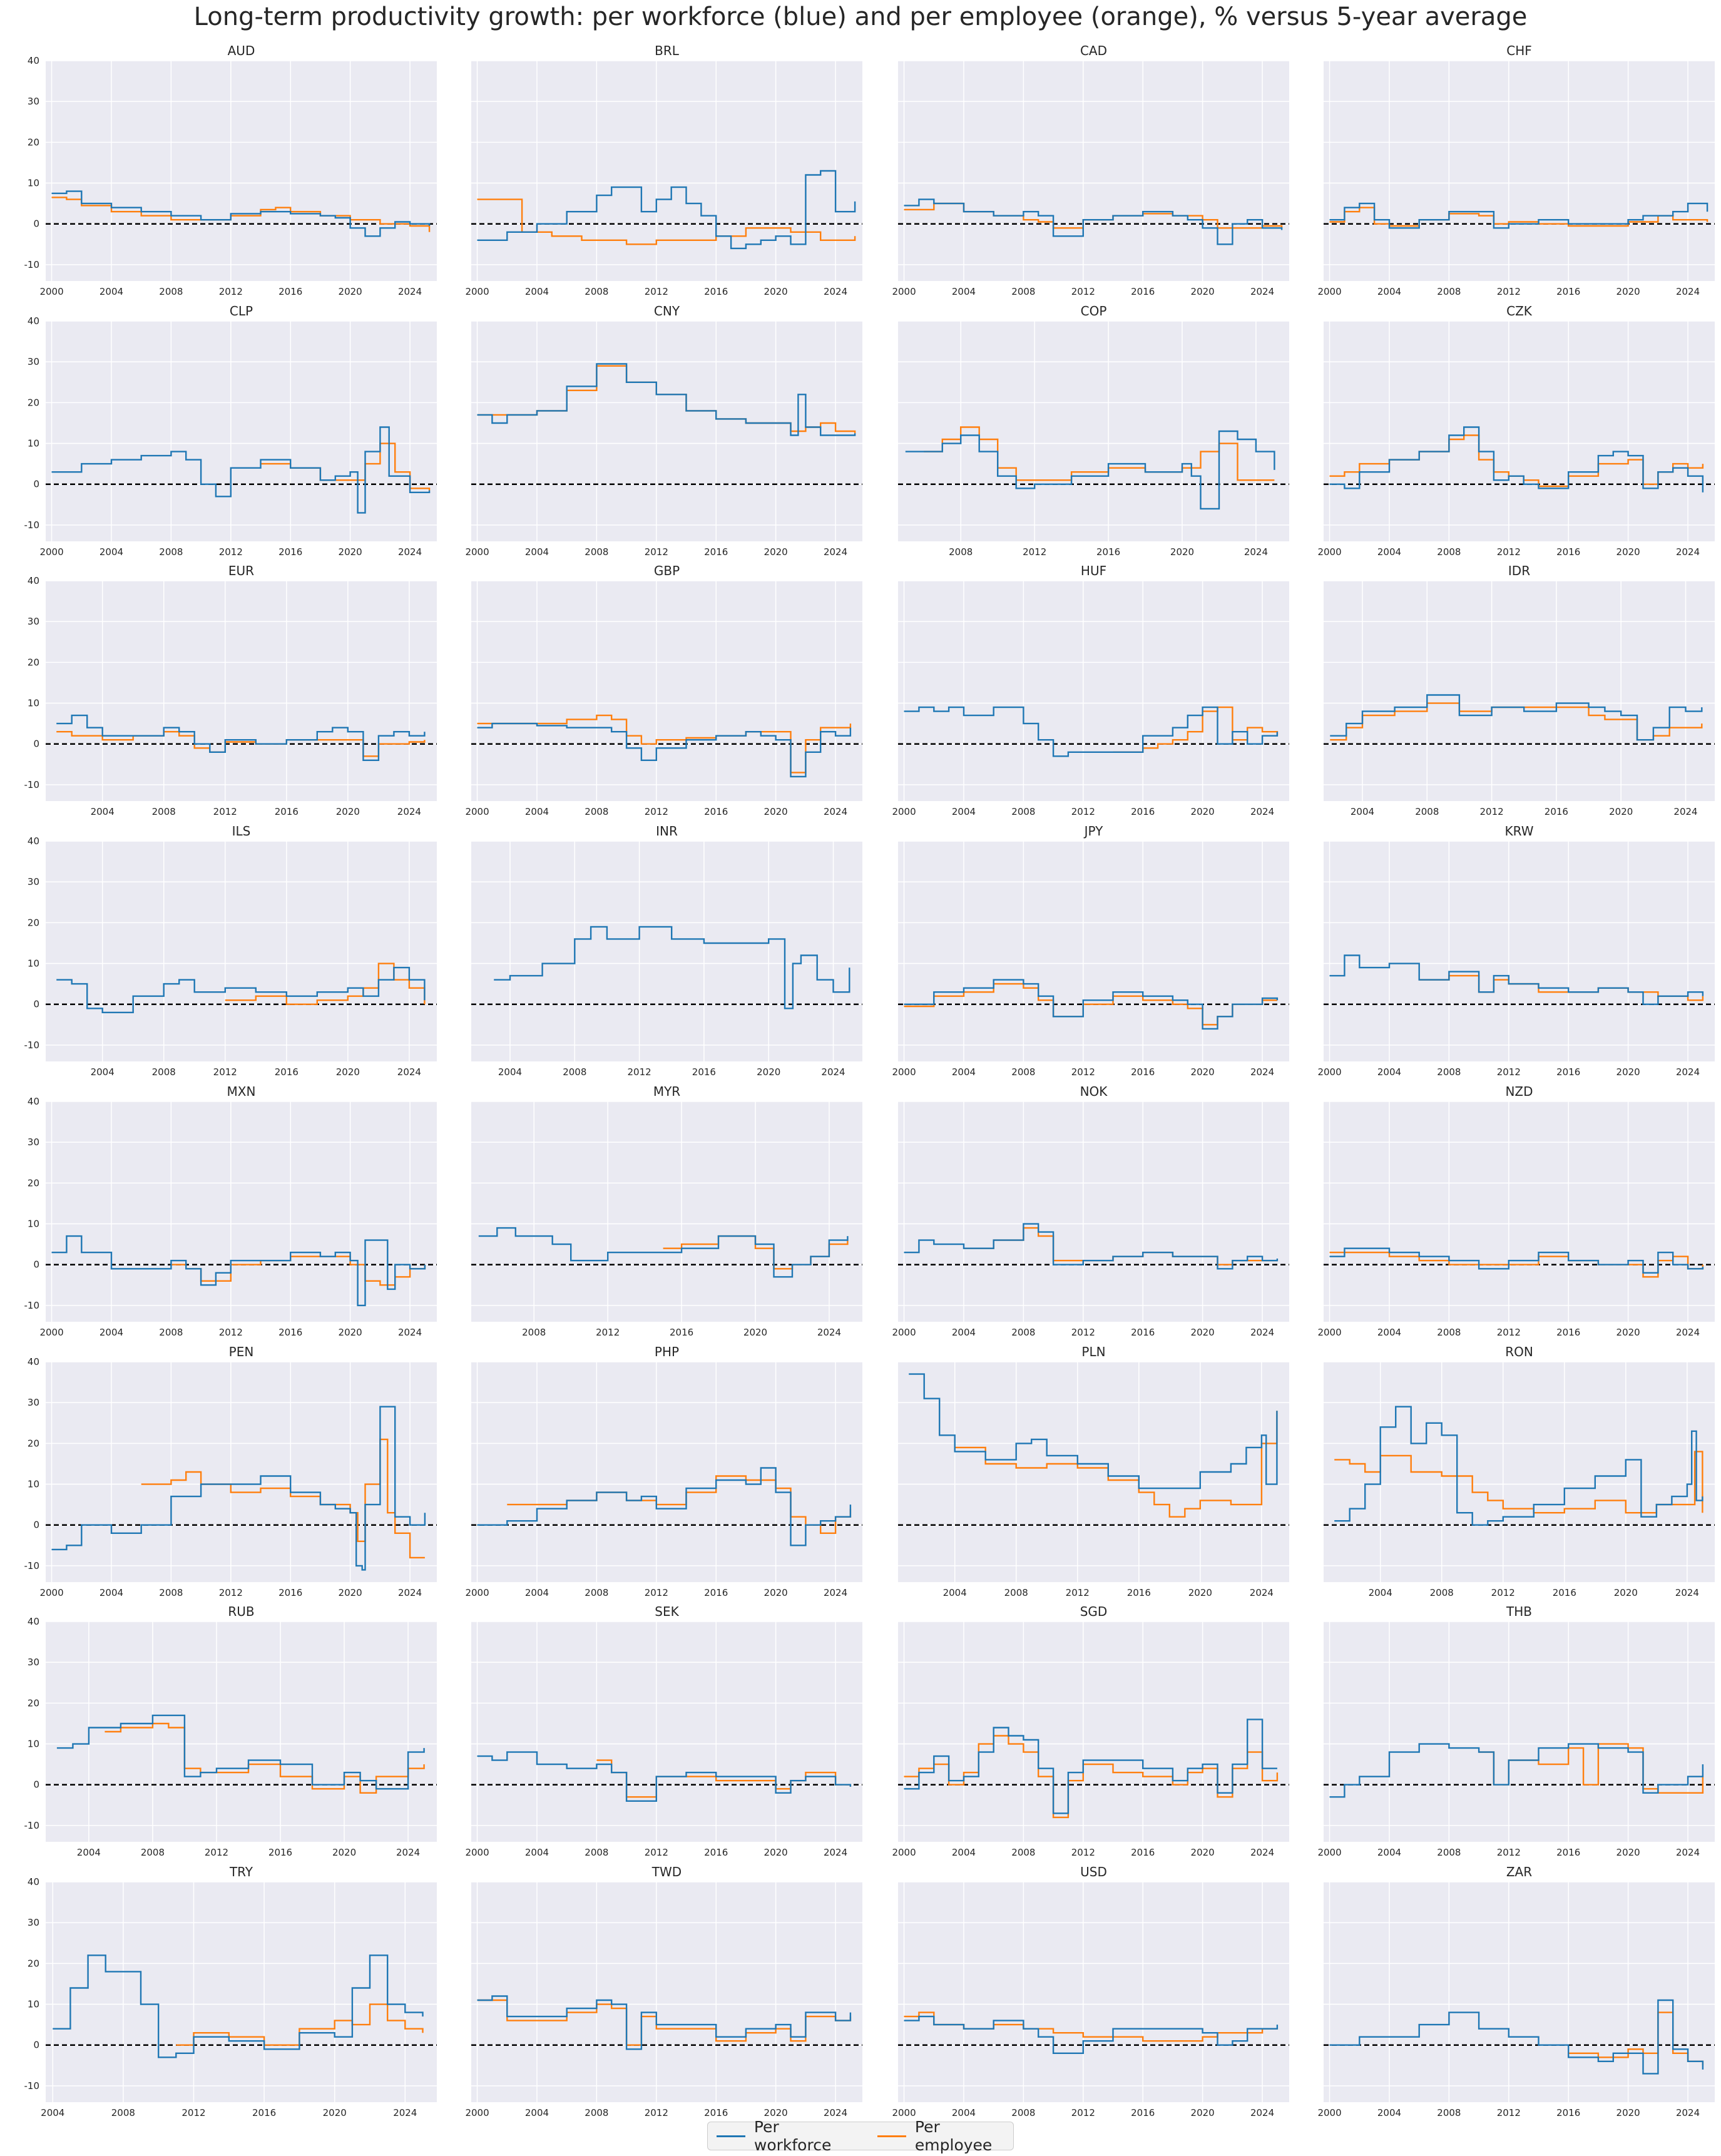 The height and width of the screenshot is (2156, 1721). Describe the element at coordinates (666, 1871) in the screenshot. I see `panel-title: TWD` at that location.